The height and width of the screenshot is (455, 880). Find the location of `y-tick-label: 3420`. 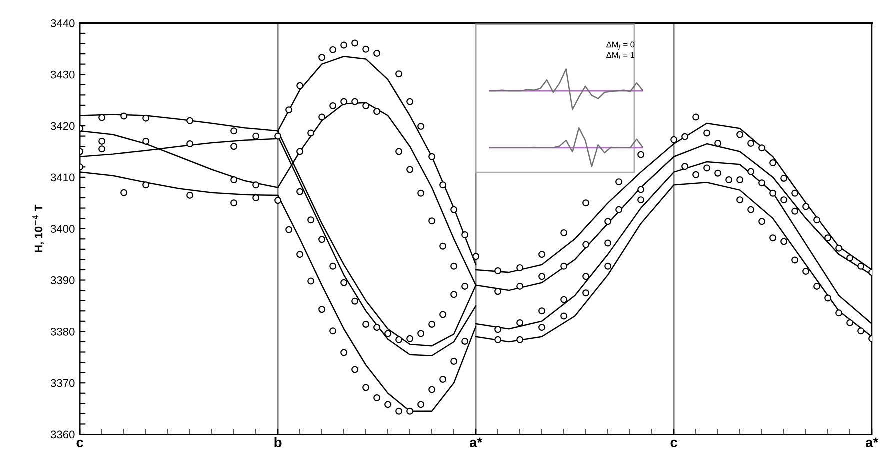

y-tick-label: 3420 is located at coordinates (62, 126).